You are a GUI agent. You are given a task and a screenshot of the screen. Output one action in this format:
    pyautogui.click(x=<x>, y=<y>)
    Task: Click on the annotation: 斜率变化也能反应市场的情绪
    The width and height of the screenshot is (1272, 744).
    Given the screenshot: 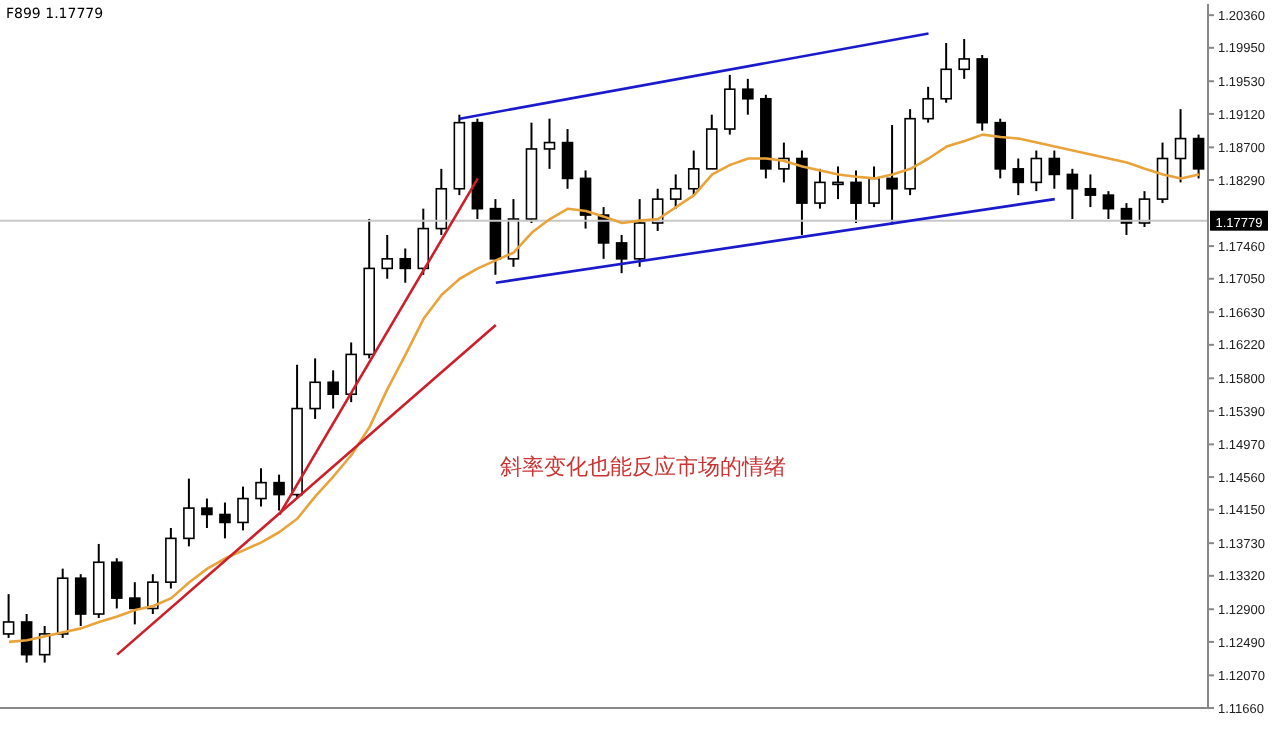 What is the action you would take?
    pyautogui.click(x=643, y=467)
    